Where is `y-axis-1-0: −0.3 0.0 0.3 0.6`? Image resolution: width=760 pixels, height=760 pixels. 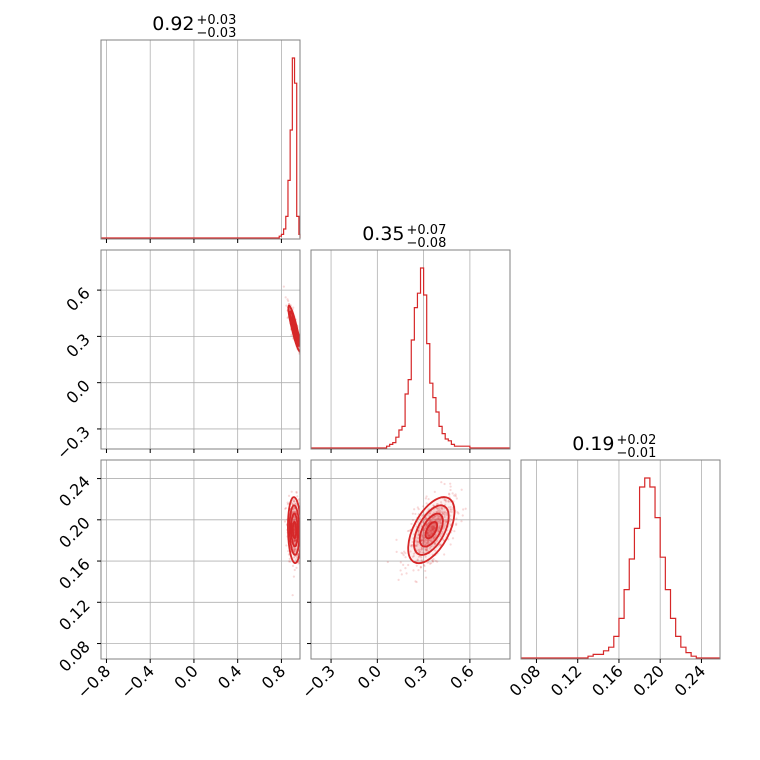 y-axis-1-0: −0.3 0.0 0.3 0.6 is located at coordinates (77, 373).